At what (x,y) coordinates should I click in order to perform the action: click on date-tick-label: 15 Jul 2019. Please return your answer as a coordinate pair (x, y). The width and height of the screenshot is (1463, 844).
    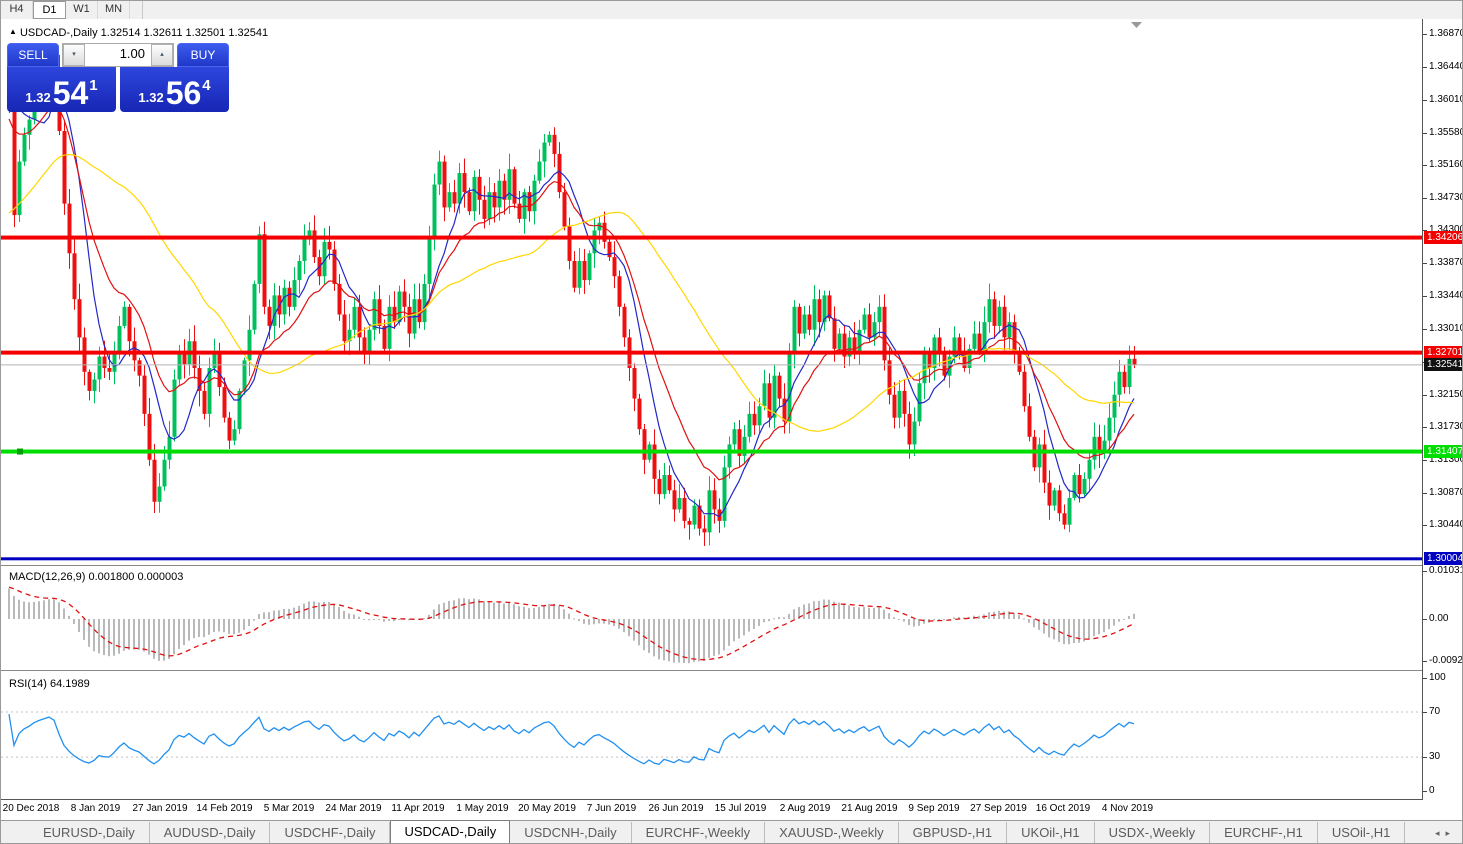
    Looking at the image, I should click on (740, 808).